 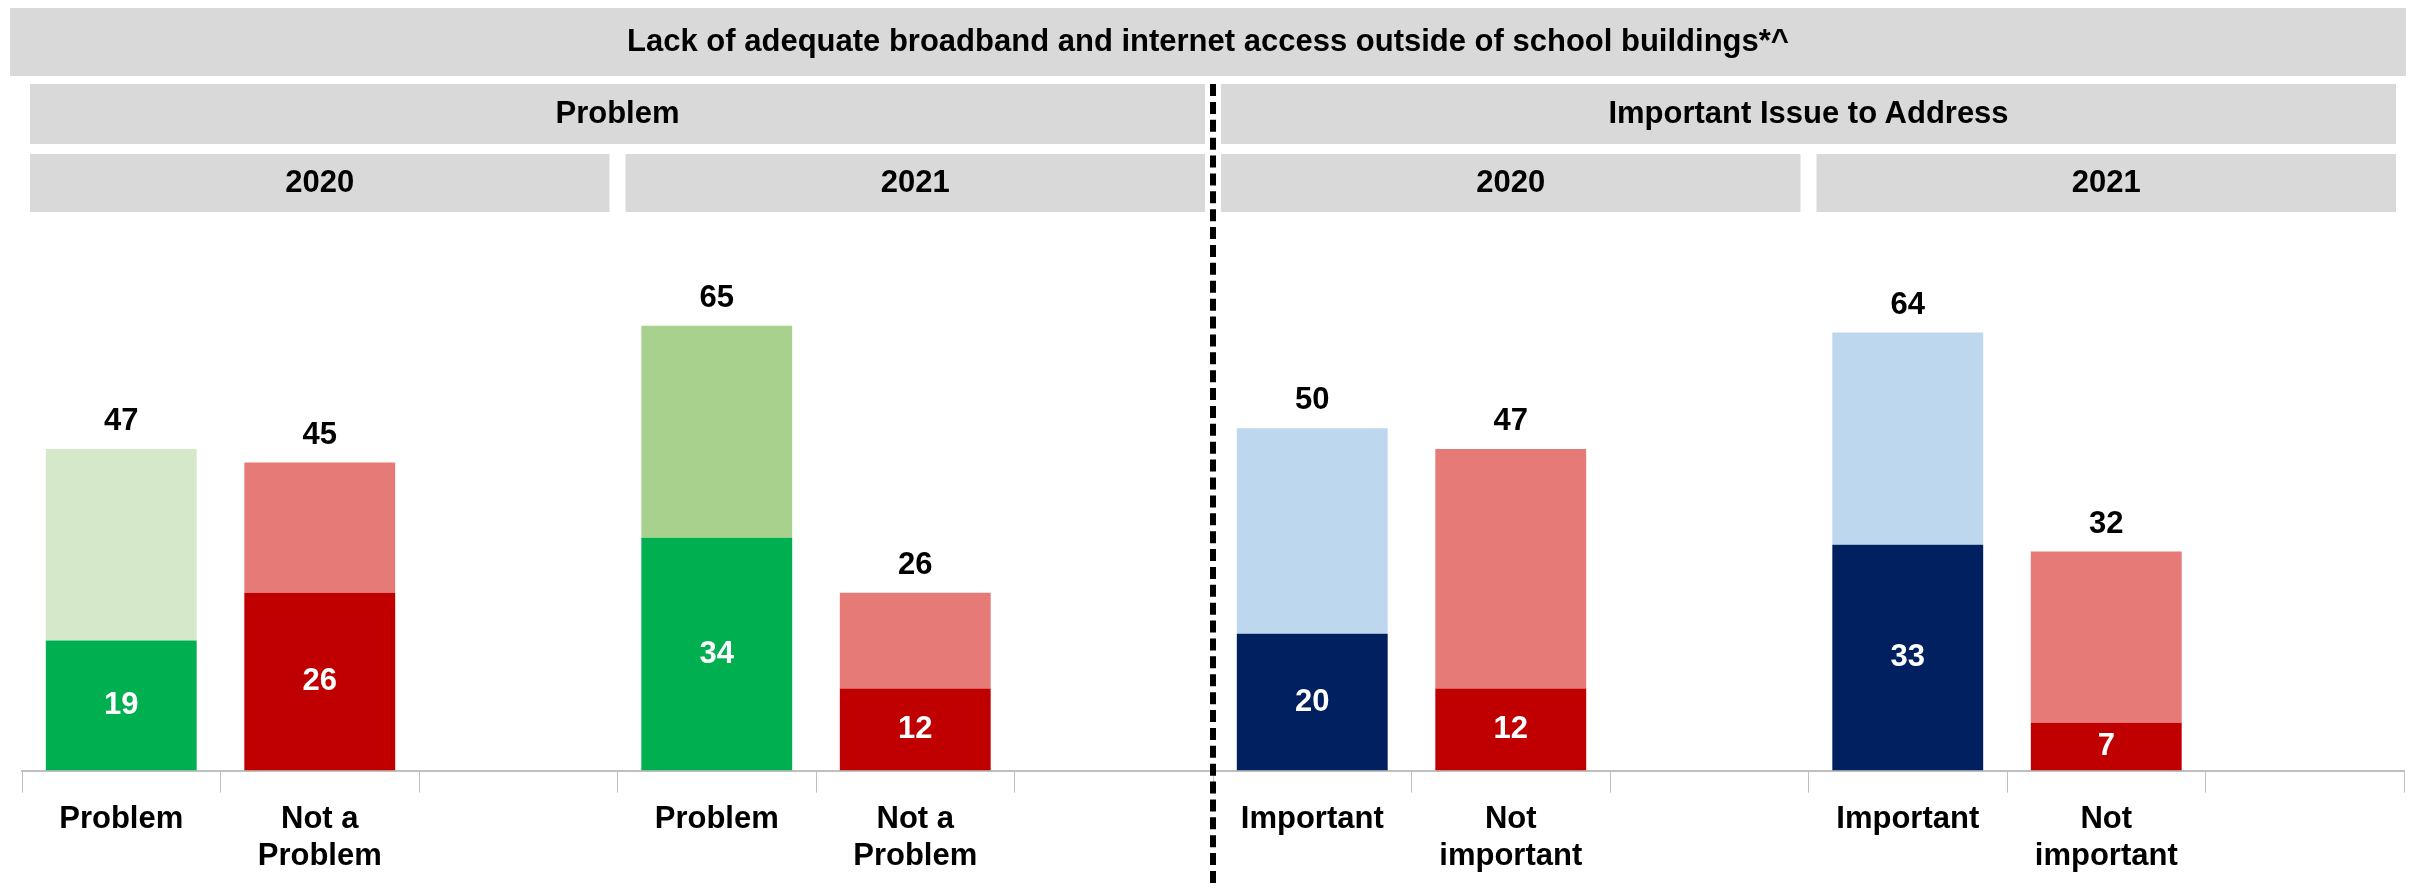 I want to click on total-label: 50, so click(x=1312, y=399).